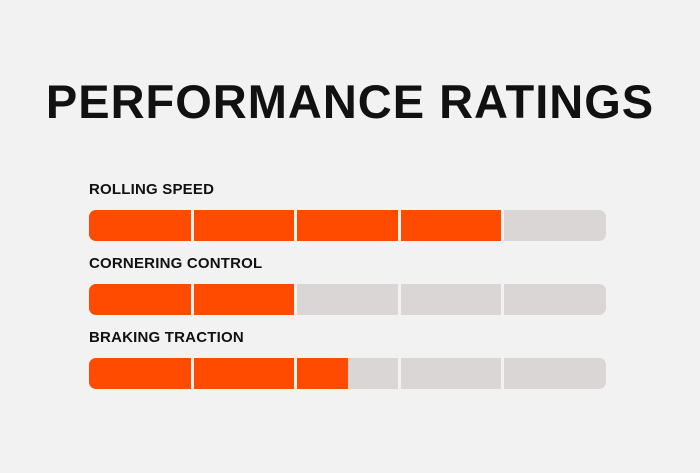 The width and height of the screenshot is (700, 473). What do you see at coordinates (176, 263) in the screenshot?
I see `rating-label: CORNERING CONTROL` at bounding box center [176, 263].